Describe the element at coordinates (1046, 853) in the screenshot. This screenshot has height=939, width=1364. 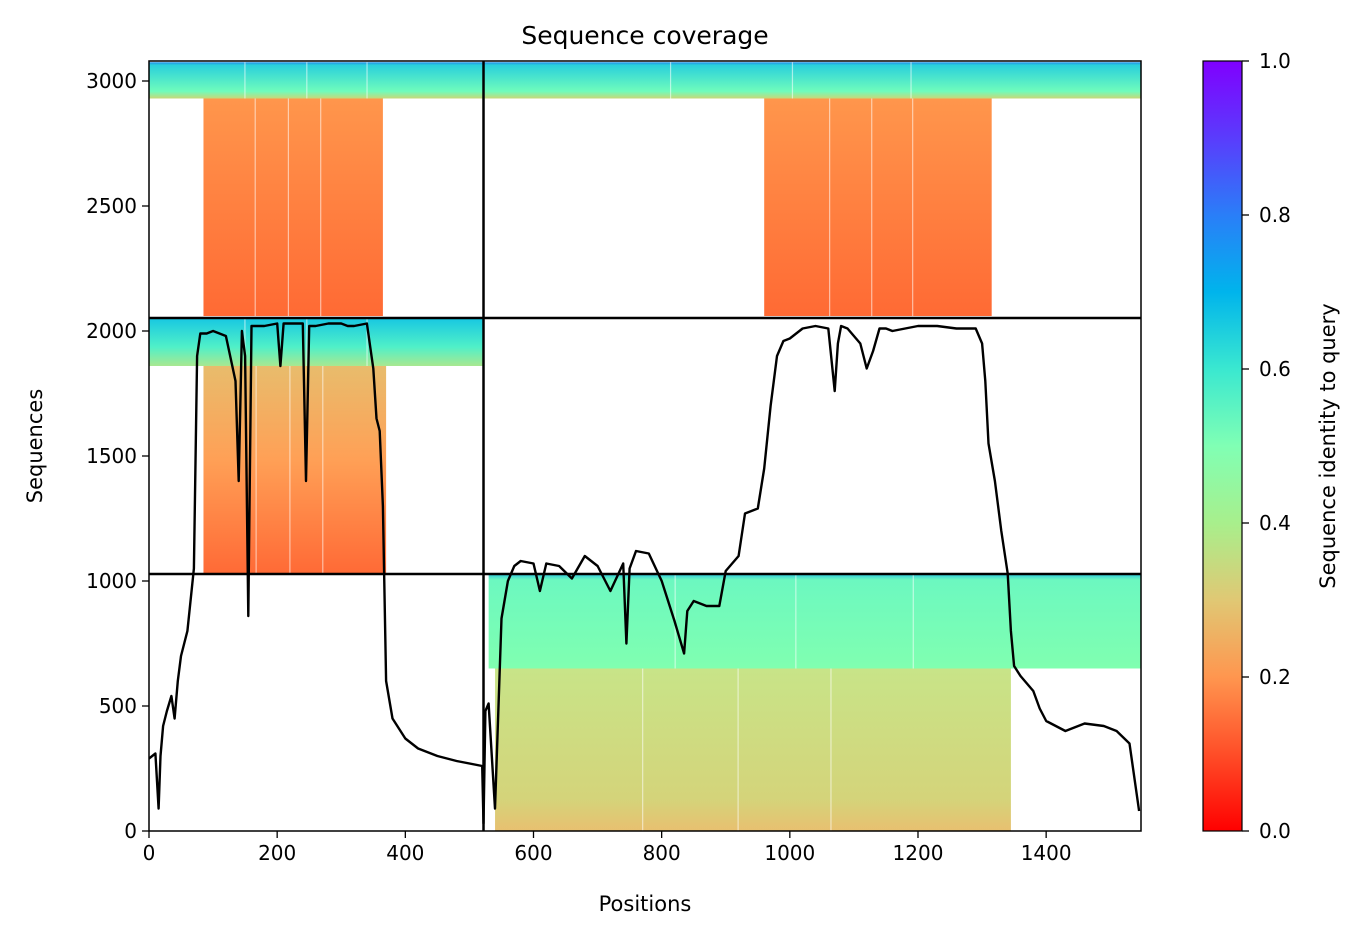
I see `x-tick-label: 1400` at that location.